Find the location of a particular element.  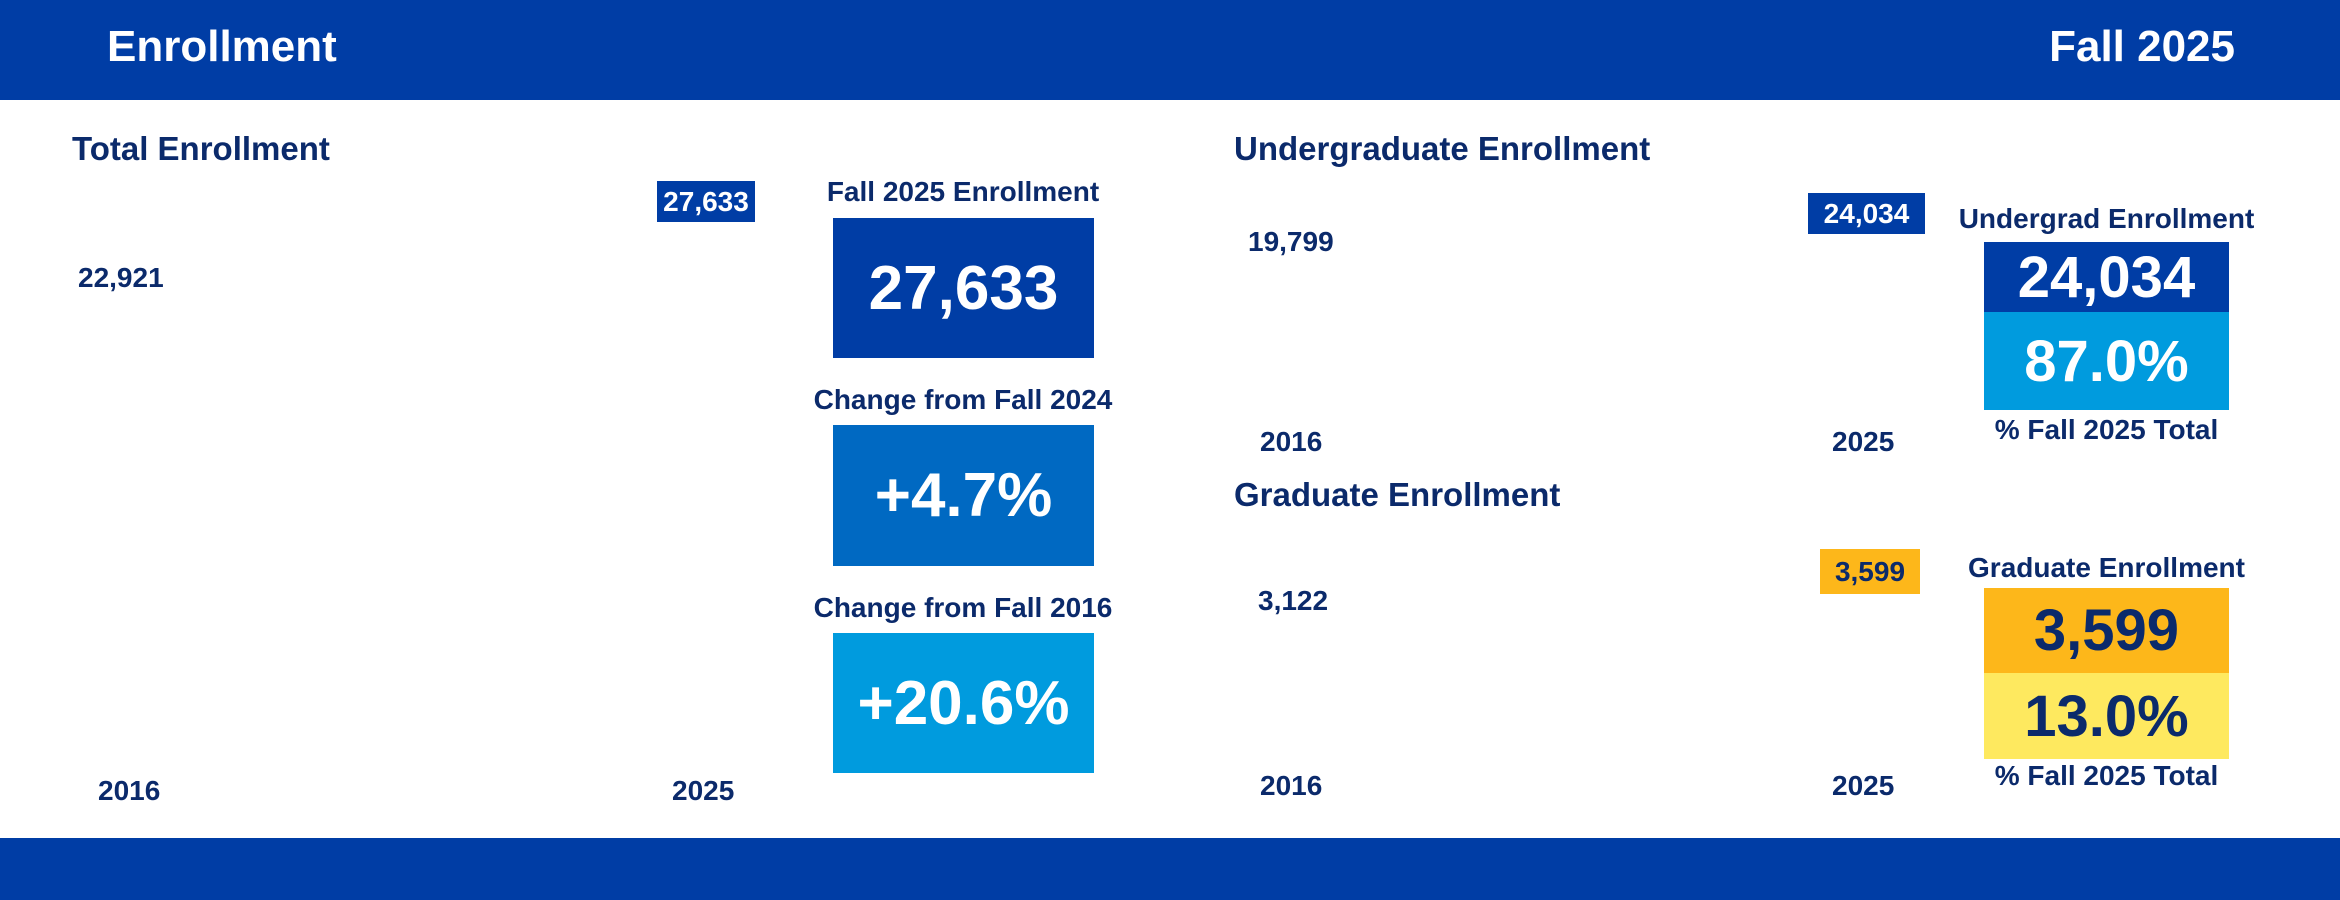

grad-box-caption: % Fall 2025 Total is located at coordinates (2106, 775).